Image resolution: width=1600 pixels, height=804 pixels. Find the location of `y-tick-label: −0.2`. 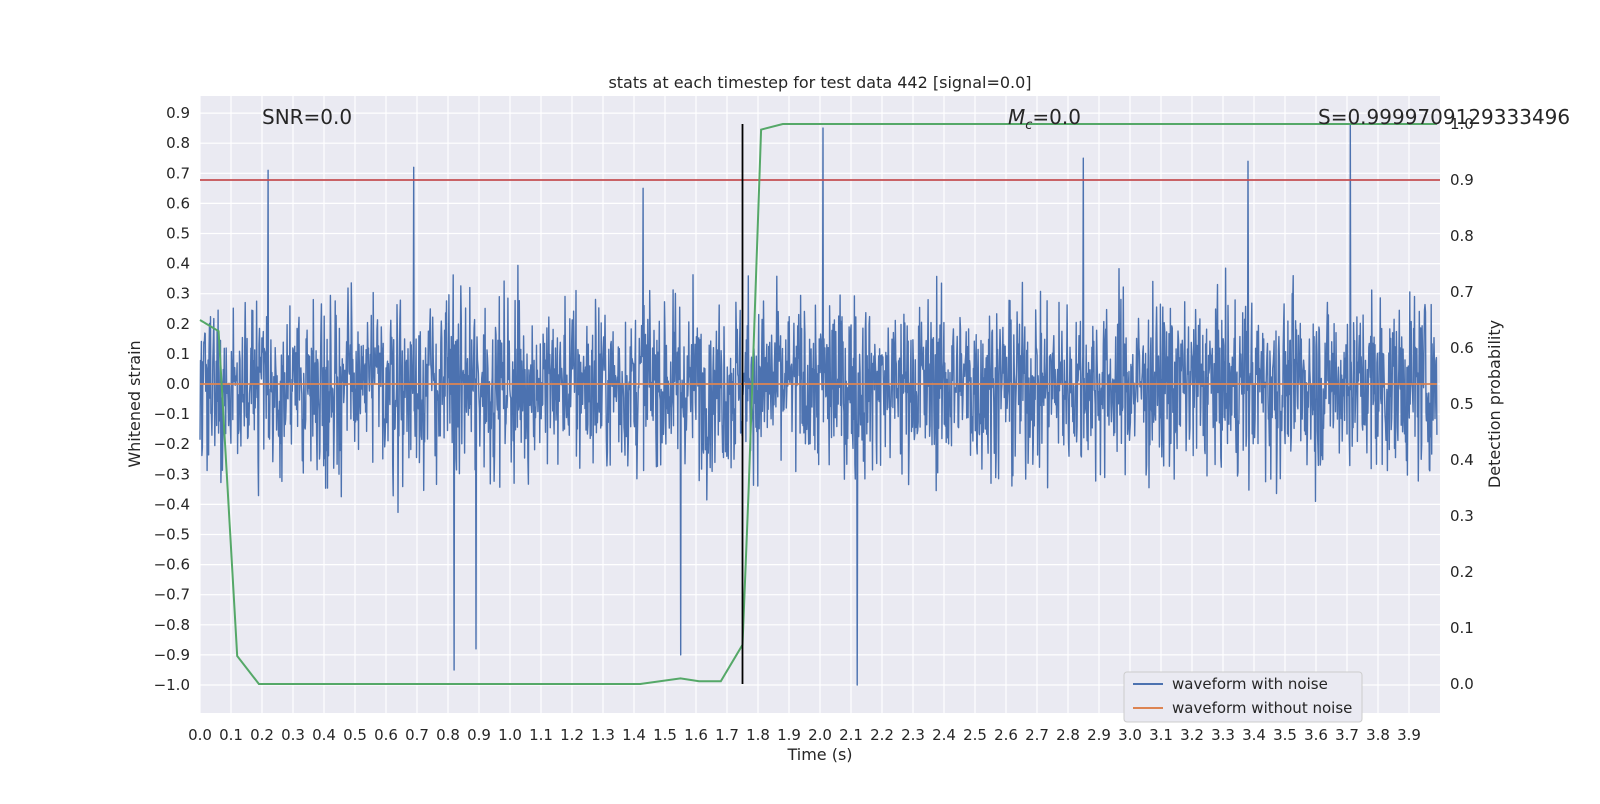

y-tick-label: −0.2 is located at coordinates (172, 444).